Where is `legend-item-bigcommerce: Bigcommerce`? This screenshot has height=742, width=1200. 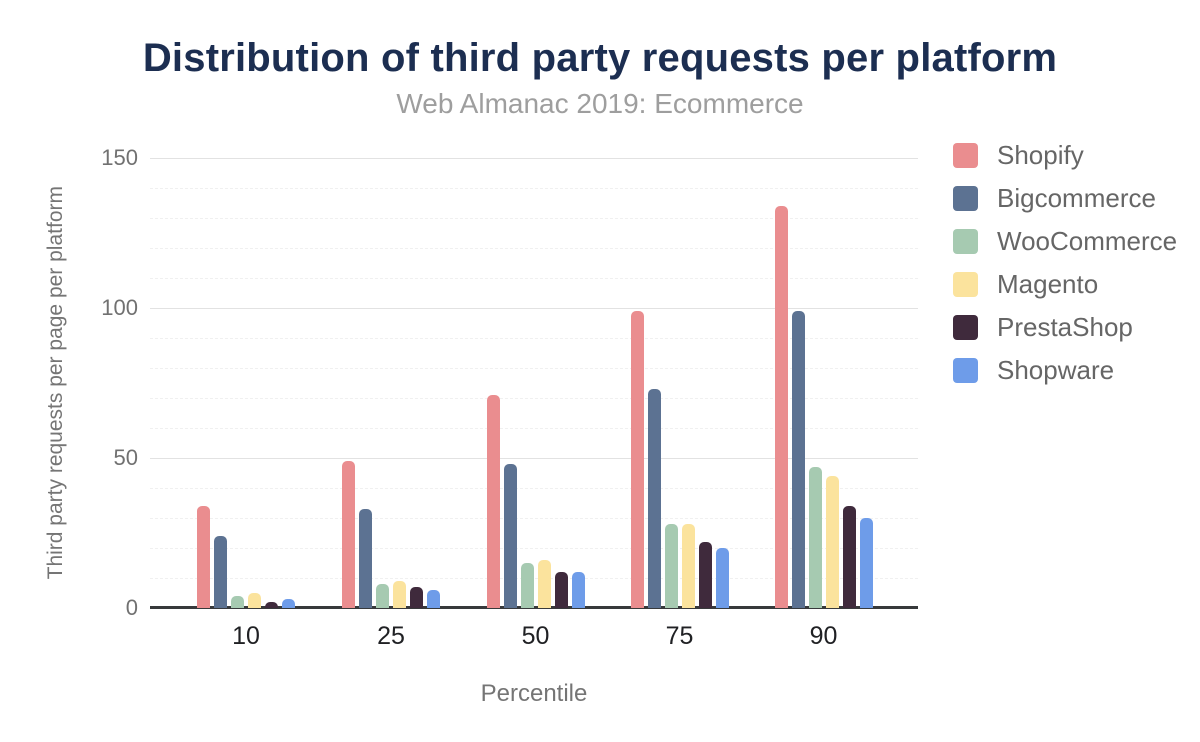
legend-item-bigcommerce: Bigcommerce is located at coordinates (1065, 198).